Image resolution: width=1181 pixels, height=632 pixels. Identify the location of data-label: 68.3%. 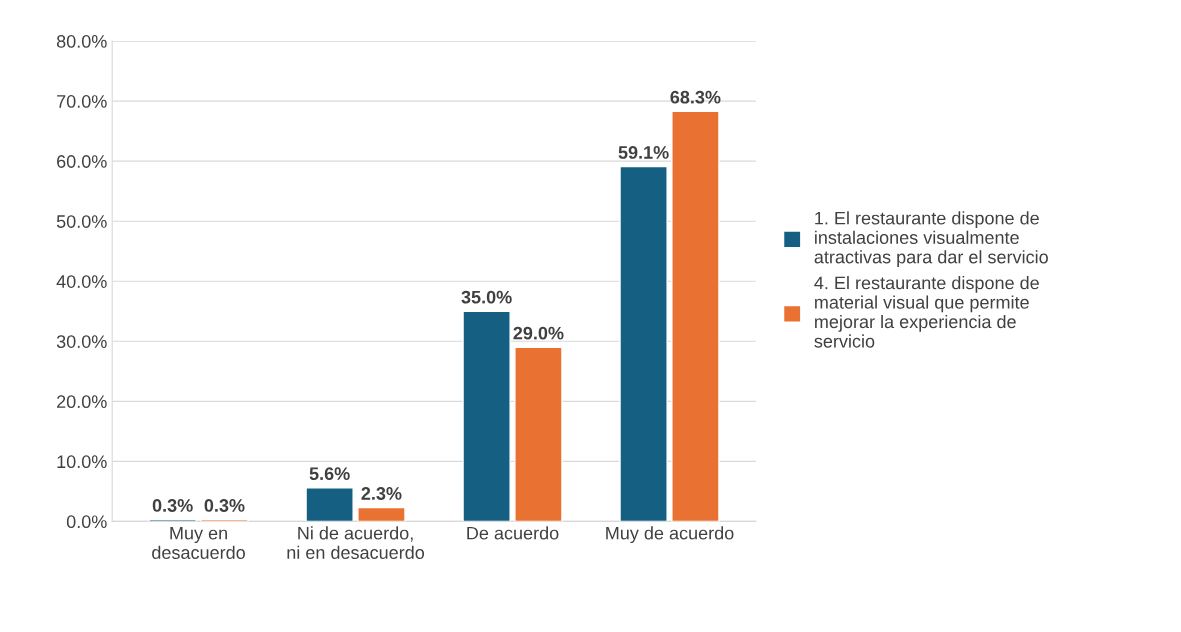
(695, 97).